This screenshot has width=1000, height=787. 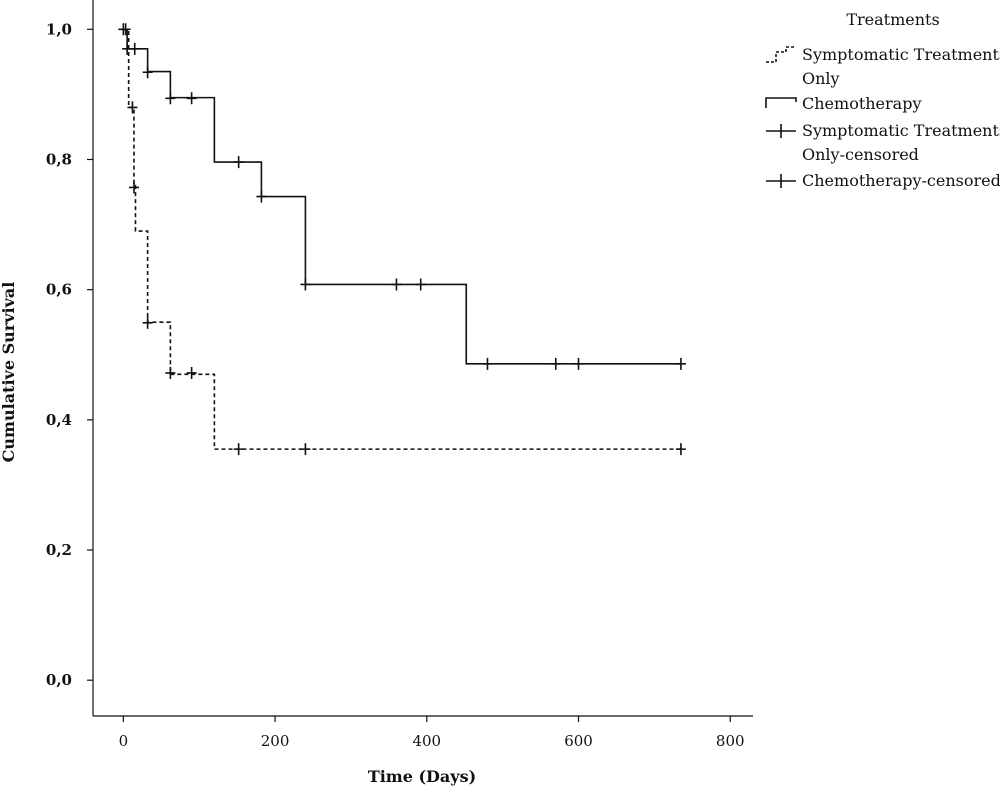 I want to click on legend-entry: Symptomatic Treatments Only, so click(x=883, y=66).